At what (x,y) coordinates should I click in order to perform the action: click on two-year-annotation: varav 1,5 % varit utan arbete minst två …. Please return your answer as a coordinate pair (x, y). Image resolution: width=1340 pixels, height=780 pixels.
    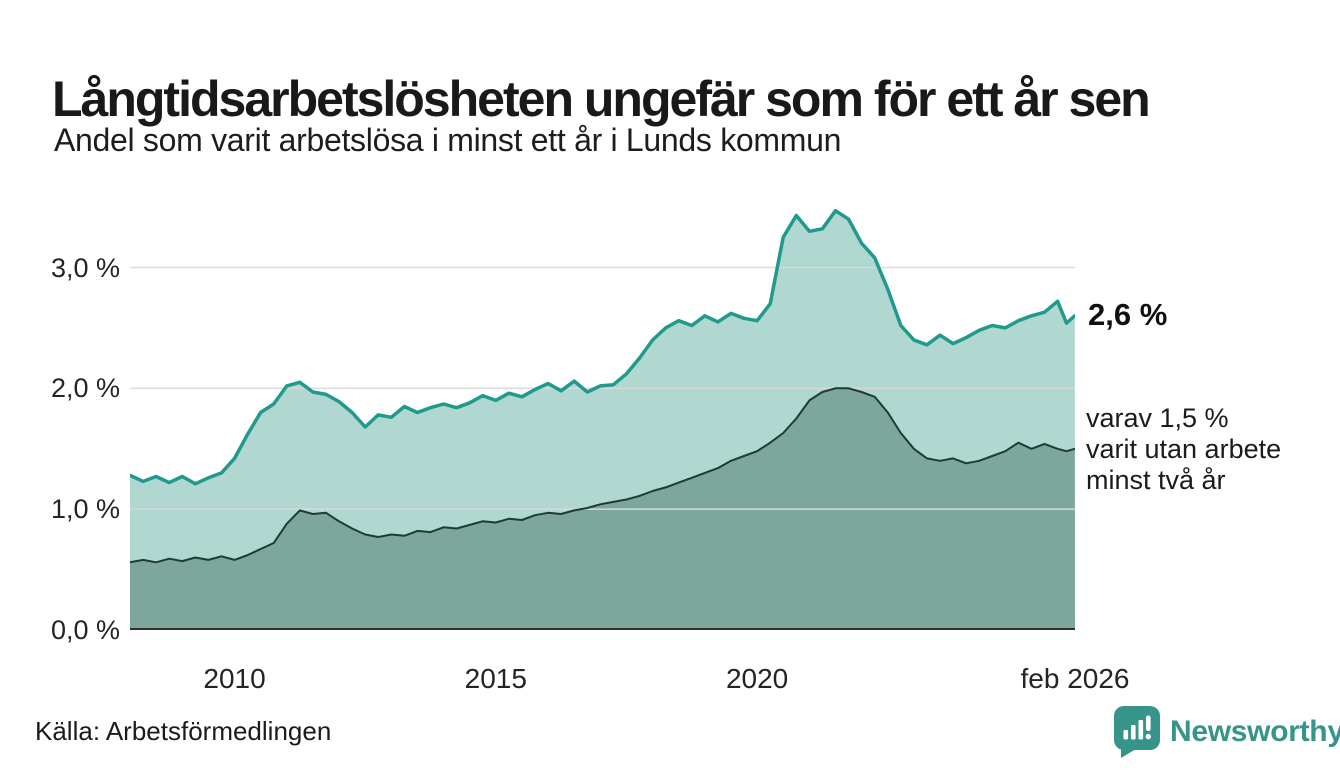
    Looking at the image, I should click on (1184, 449).